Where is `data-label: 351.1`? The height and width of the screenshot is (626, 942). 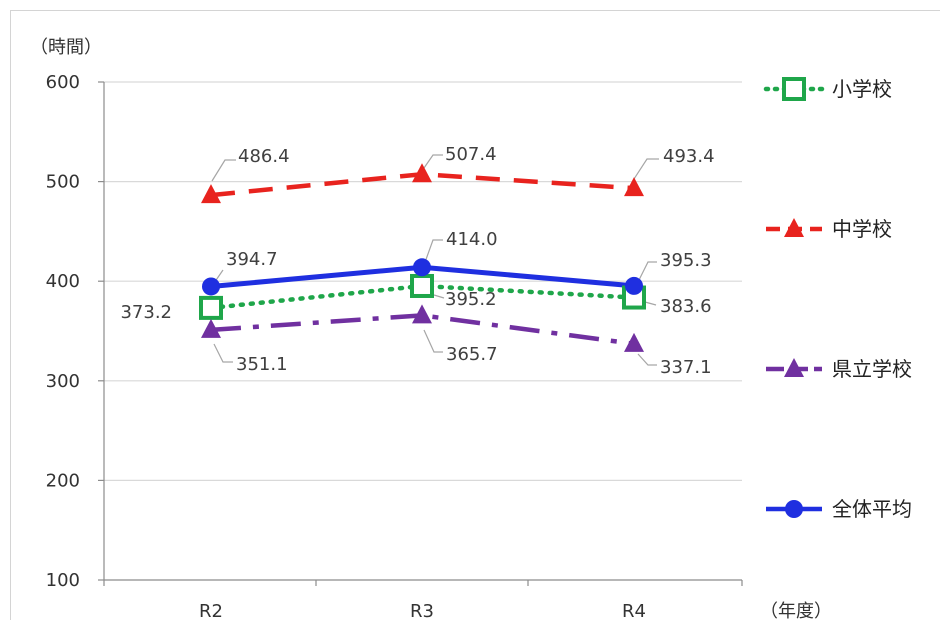
data-label: 351.1 is located at coordinates (262, 364).